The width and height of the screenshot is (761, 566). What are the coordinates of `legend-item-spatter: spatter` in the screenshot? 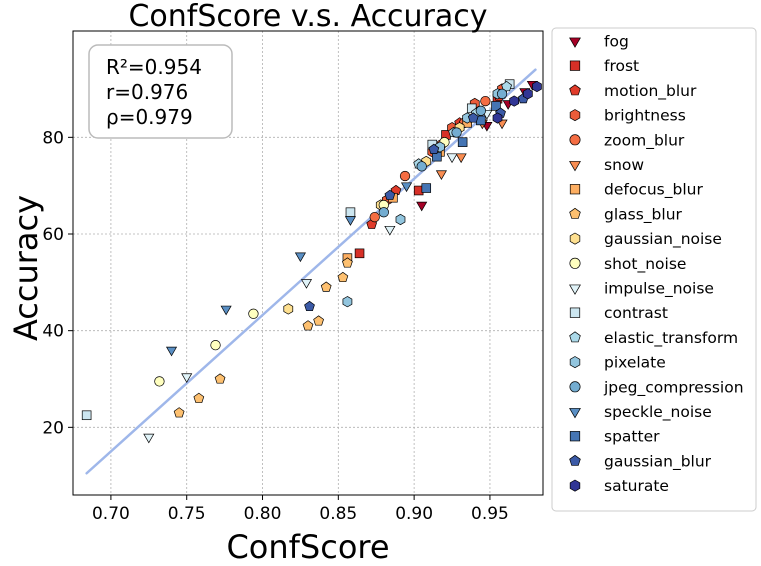 It's located at (614, 437).